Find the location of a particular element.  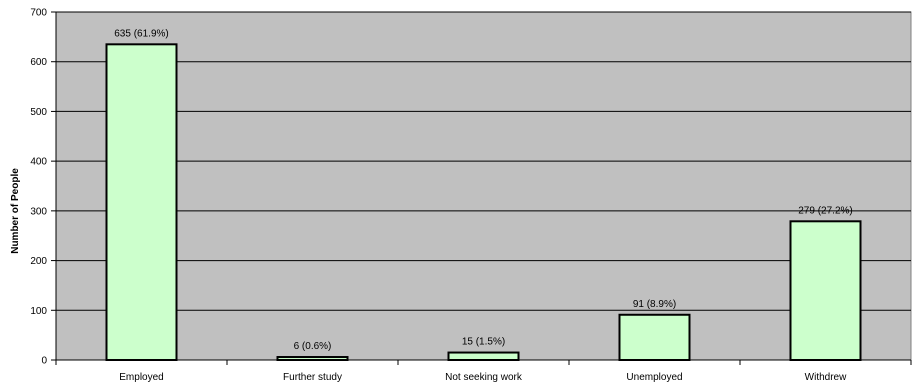

y-tick-label: 200 is located at coordinates (38, 261).